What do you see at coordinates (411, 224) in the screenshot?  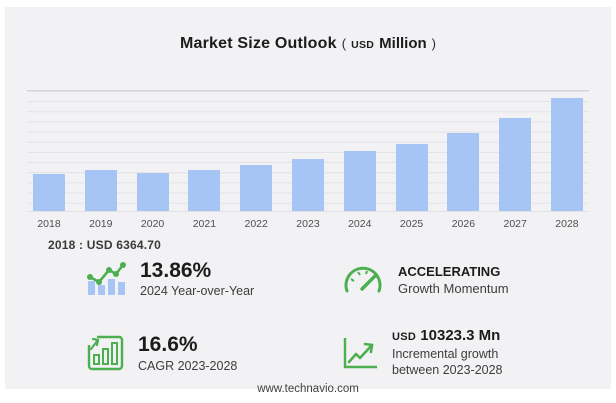 I see `x-axis-label-2025: 2025` at bounding box center [411, 224].